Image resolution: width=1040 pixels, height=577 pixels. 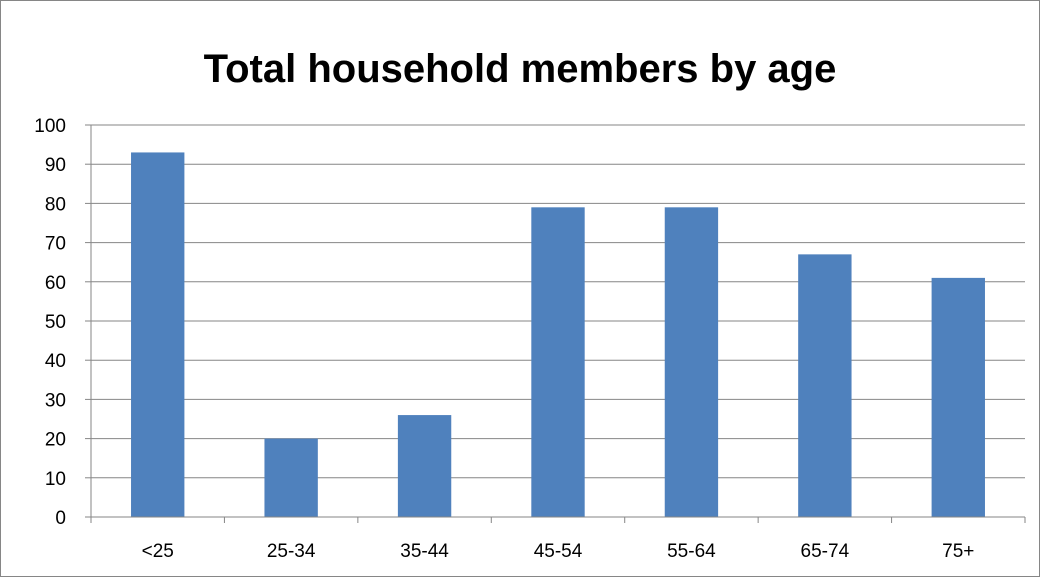 What do you see at coordinates (158, 551) in the screenshot?
I see `x-tick-label: <25` at bounding box center [158, 551].